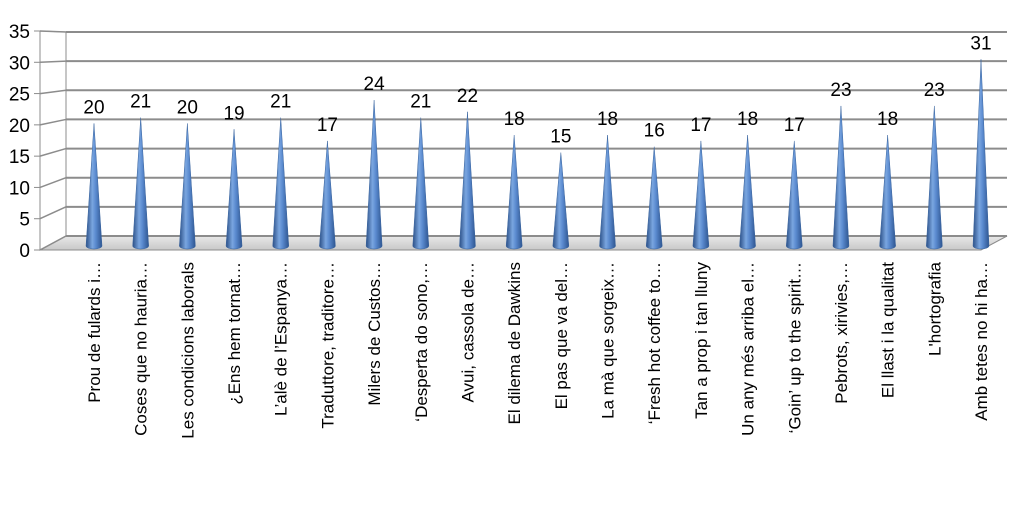 The image size is (1011, 526). What do you see at coordinates (701, 340) in the screenshot?
I see `category-label: Tan a prop i tan lluny` at bounding box center [701, 340].